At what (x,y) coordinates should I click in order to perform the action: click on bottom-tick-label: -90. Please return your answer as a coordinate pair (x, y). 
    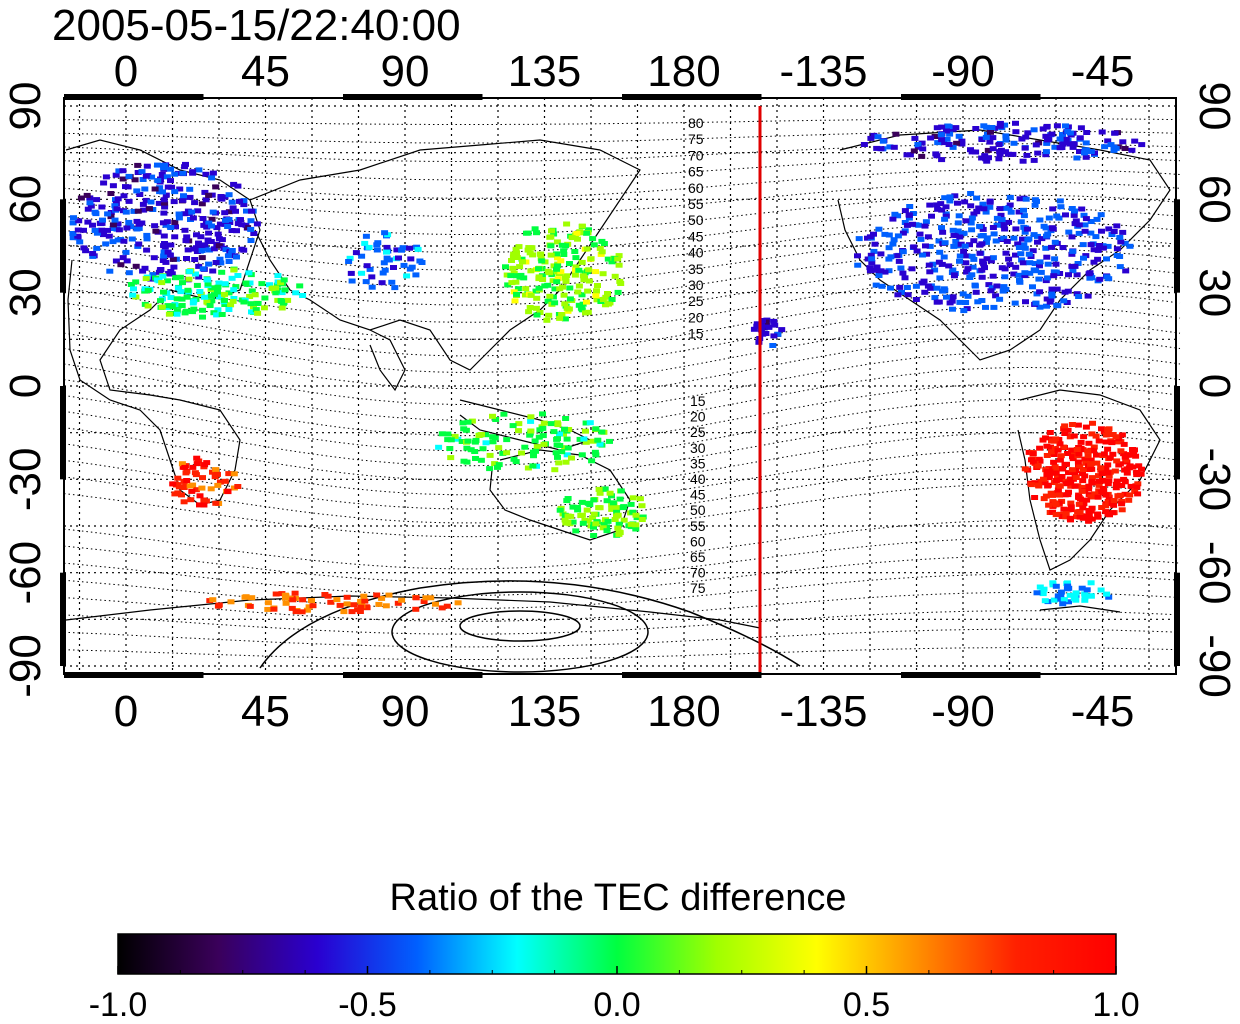
    Looking at the image, I should click on (963, 711).